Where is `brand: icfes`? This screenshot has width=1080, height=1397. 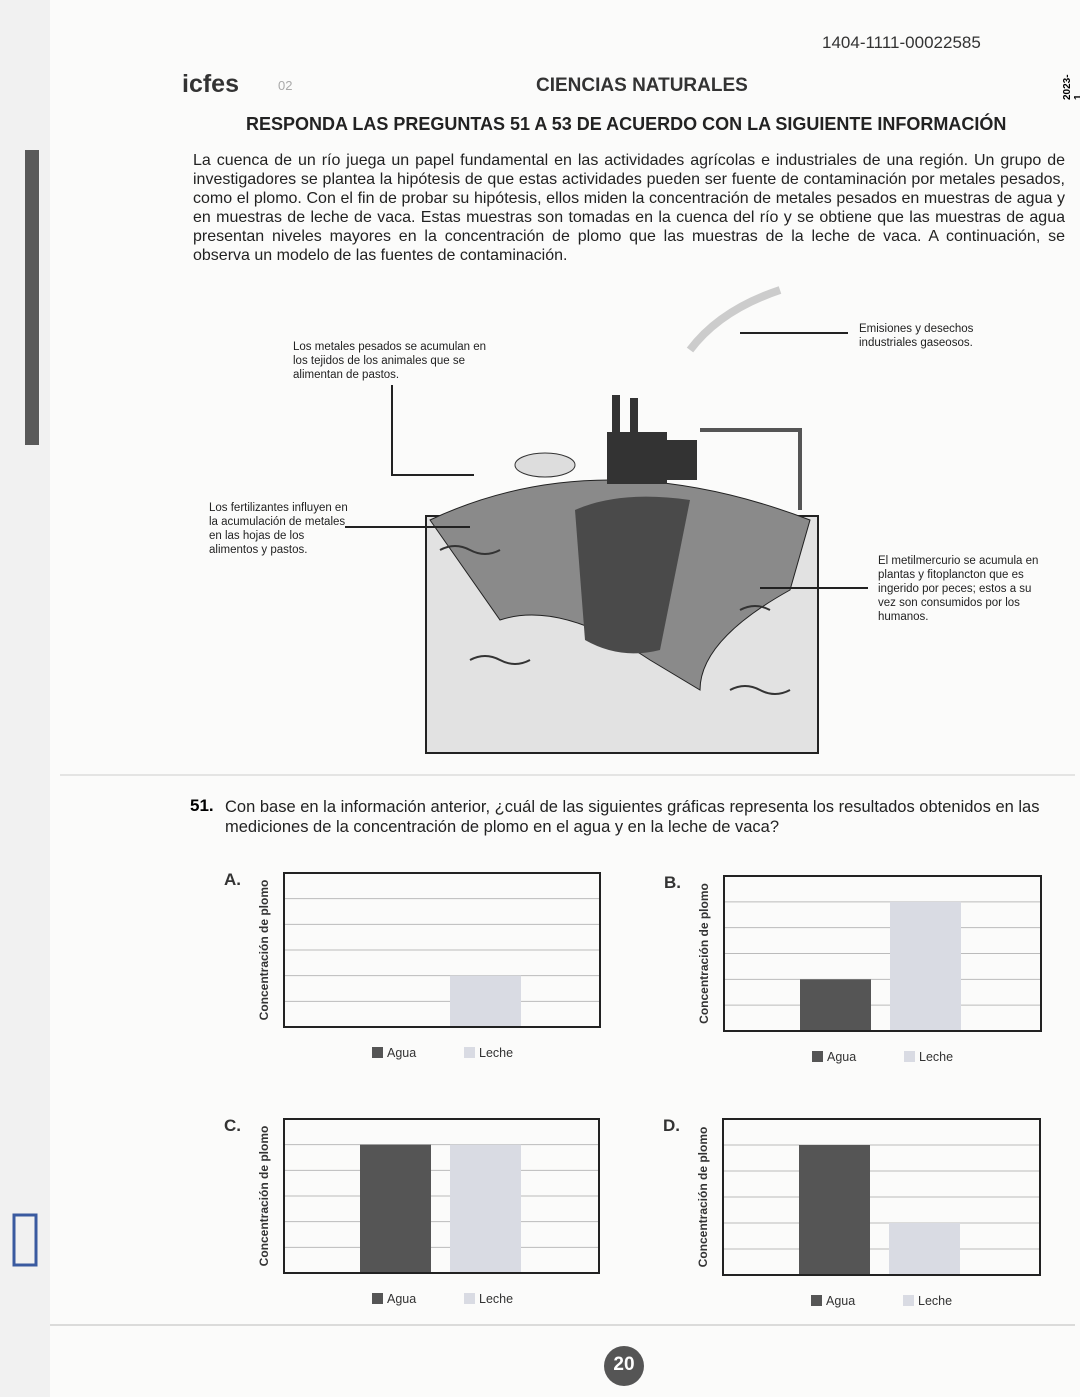
brand: icfes is located at coordinates (210, 84).